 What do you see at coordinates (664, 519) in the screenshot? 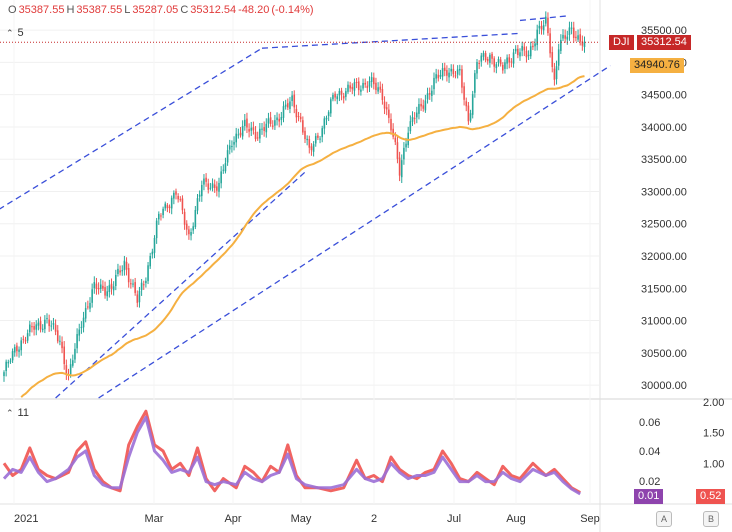
I see `auto-scale-button: A` at bounding box center [664, 519].